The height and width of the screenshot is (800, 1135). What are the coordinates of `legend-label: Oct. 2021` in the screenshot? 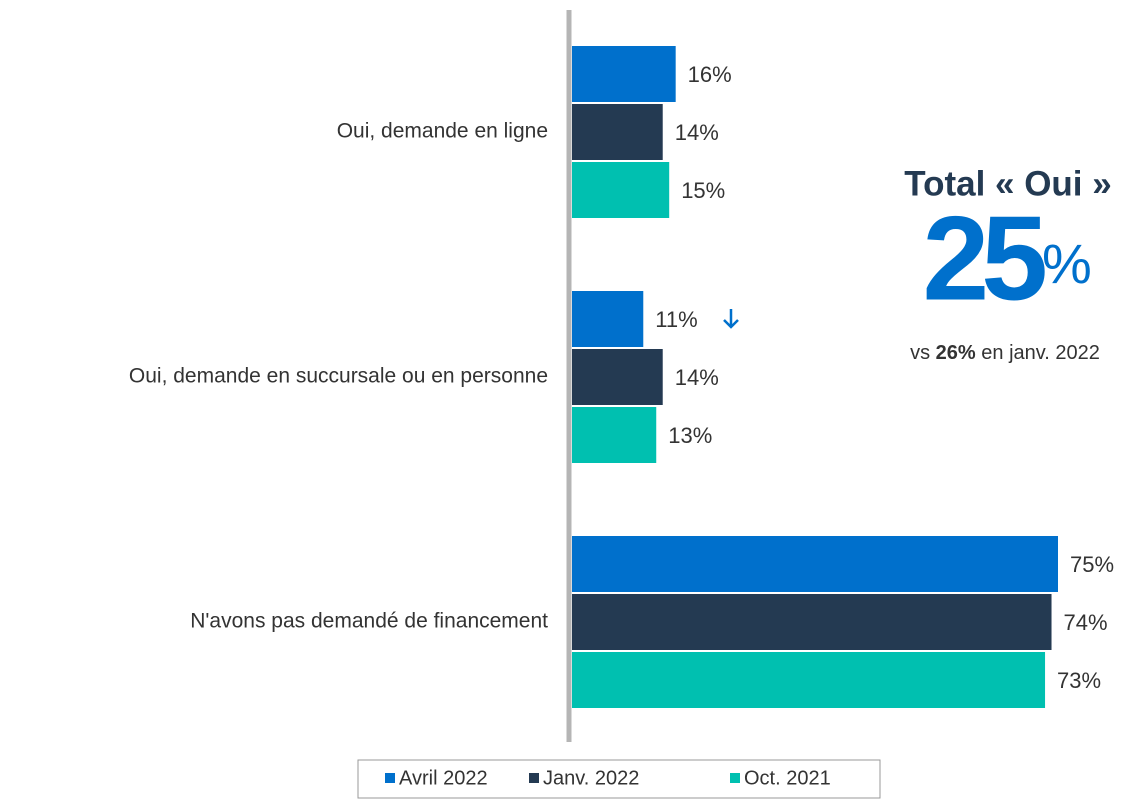 It's located at (787, 778).